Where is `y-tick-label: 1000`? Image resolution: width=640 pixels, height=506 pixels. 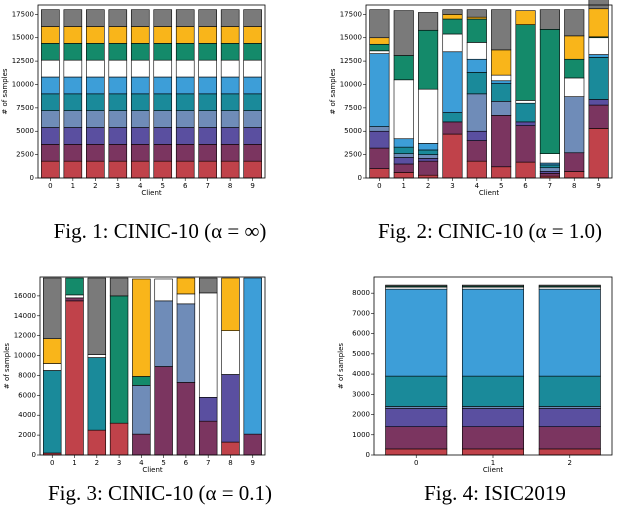
y-tick-label: 1000 is located at coordinates (361, 435).